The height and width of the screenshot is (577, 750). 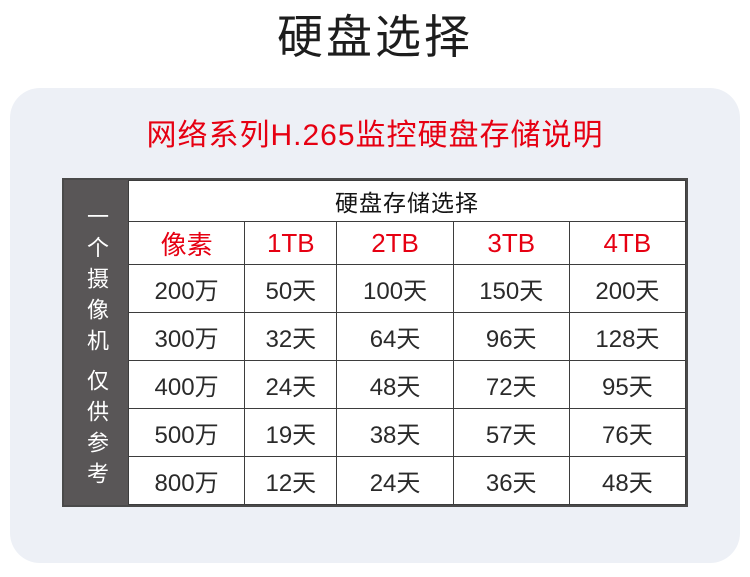 I want to click on row-label-cell: 400万, so click(x=186, y=384).